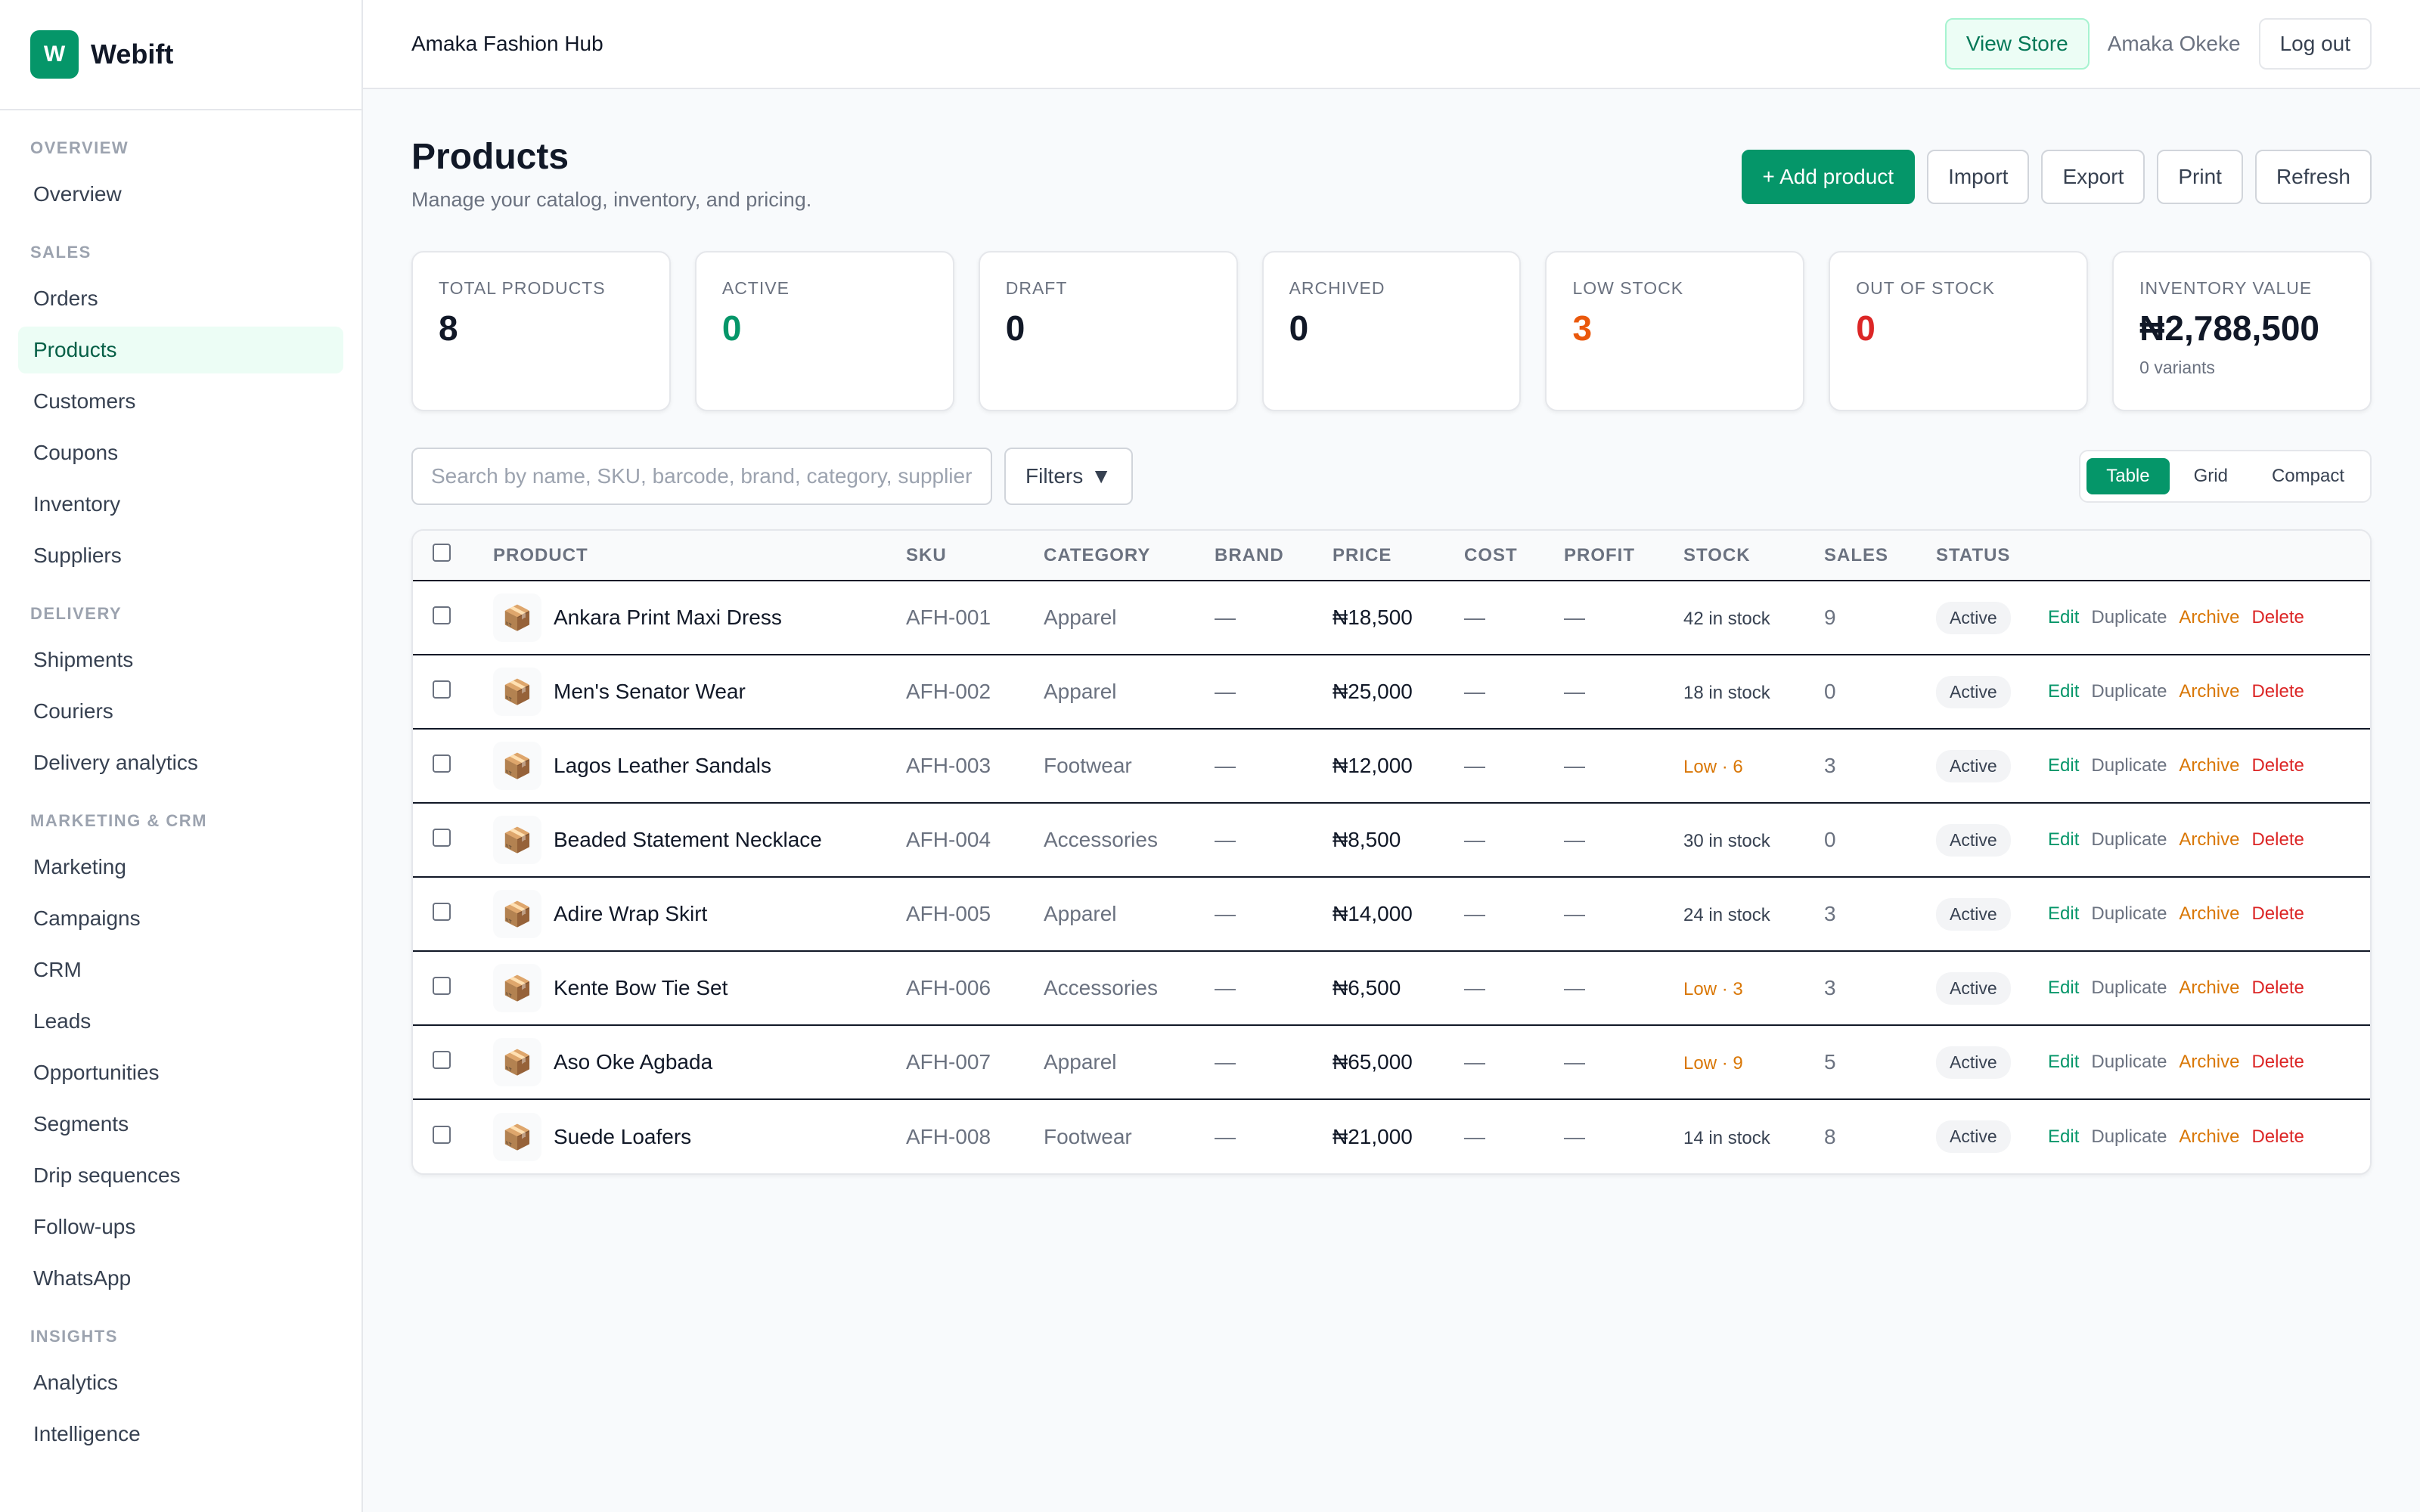  Describe the element at coordinates (77, 504) in the screenshot. I see `sidebar-item-inventory: Inventory` at that location.